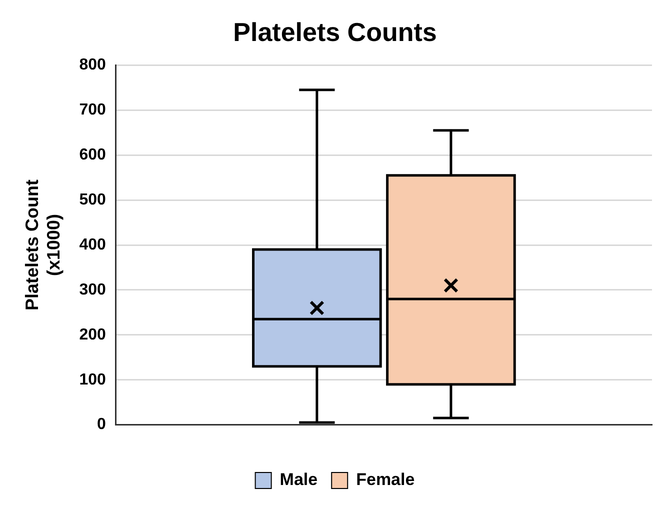  Describe the element at coordinates (92, 65) in the screenshot. I see `y-tick-label: 800` at that location.